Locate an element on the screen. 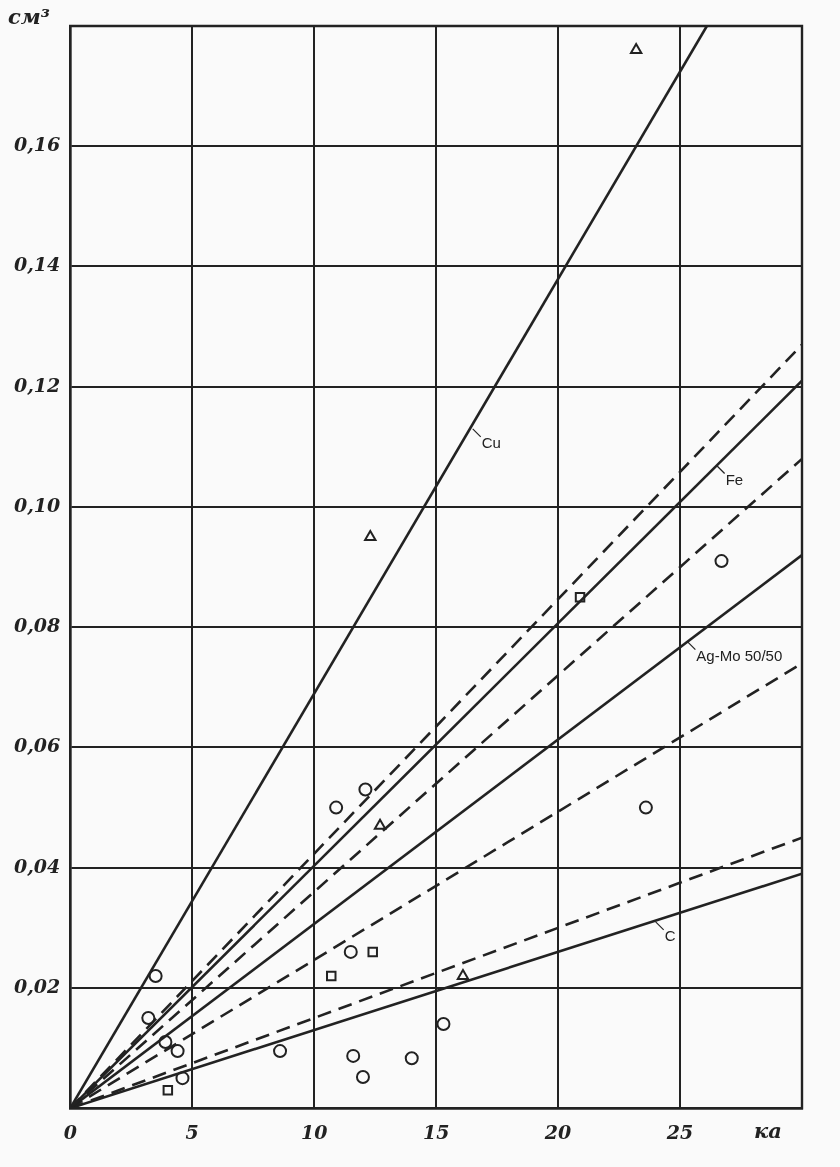  annotation: Fe is located at coordinates (734, 480).